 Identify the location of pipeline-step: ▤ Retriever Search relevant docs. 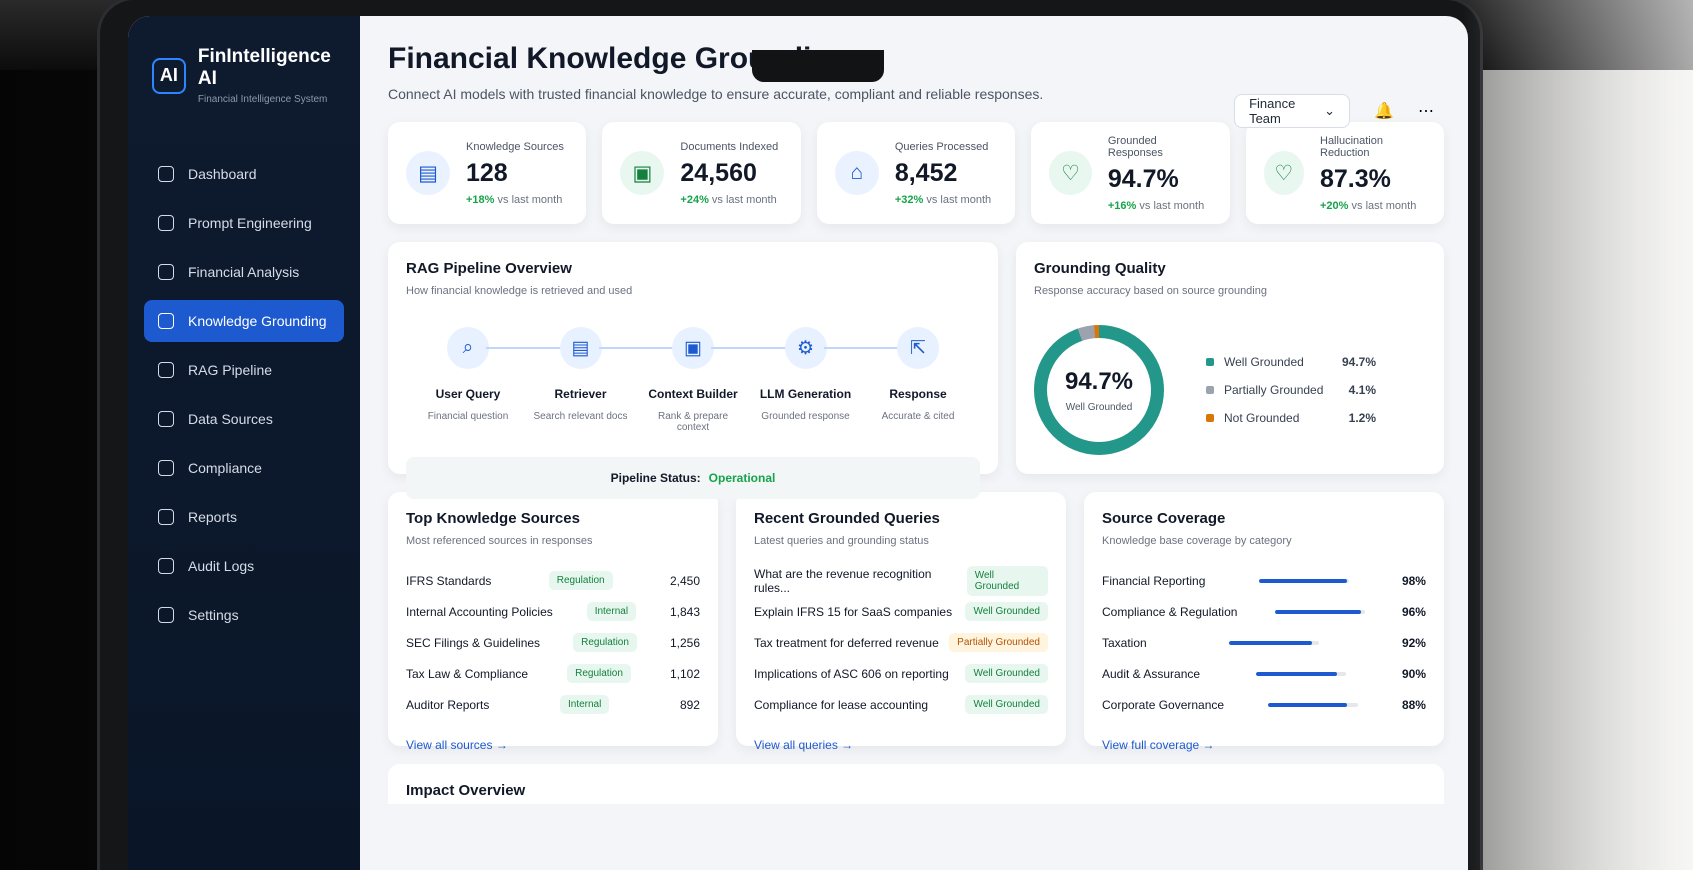
(604, 374).